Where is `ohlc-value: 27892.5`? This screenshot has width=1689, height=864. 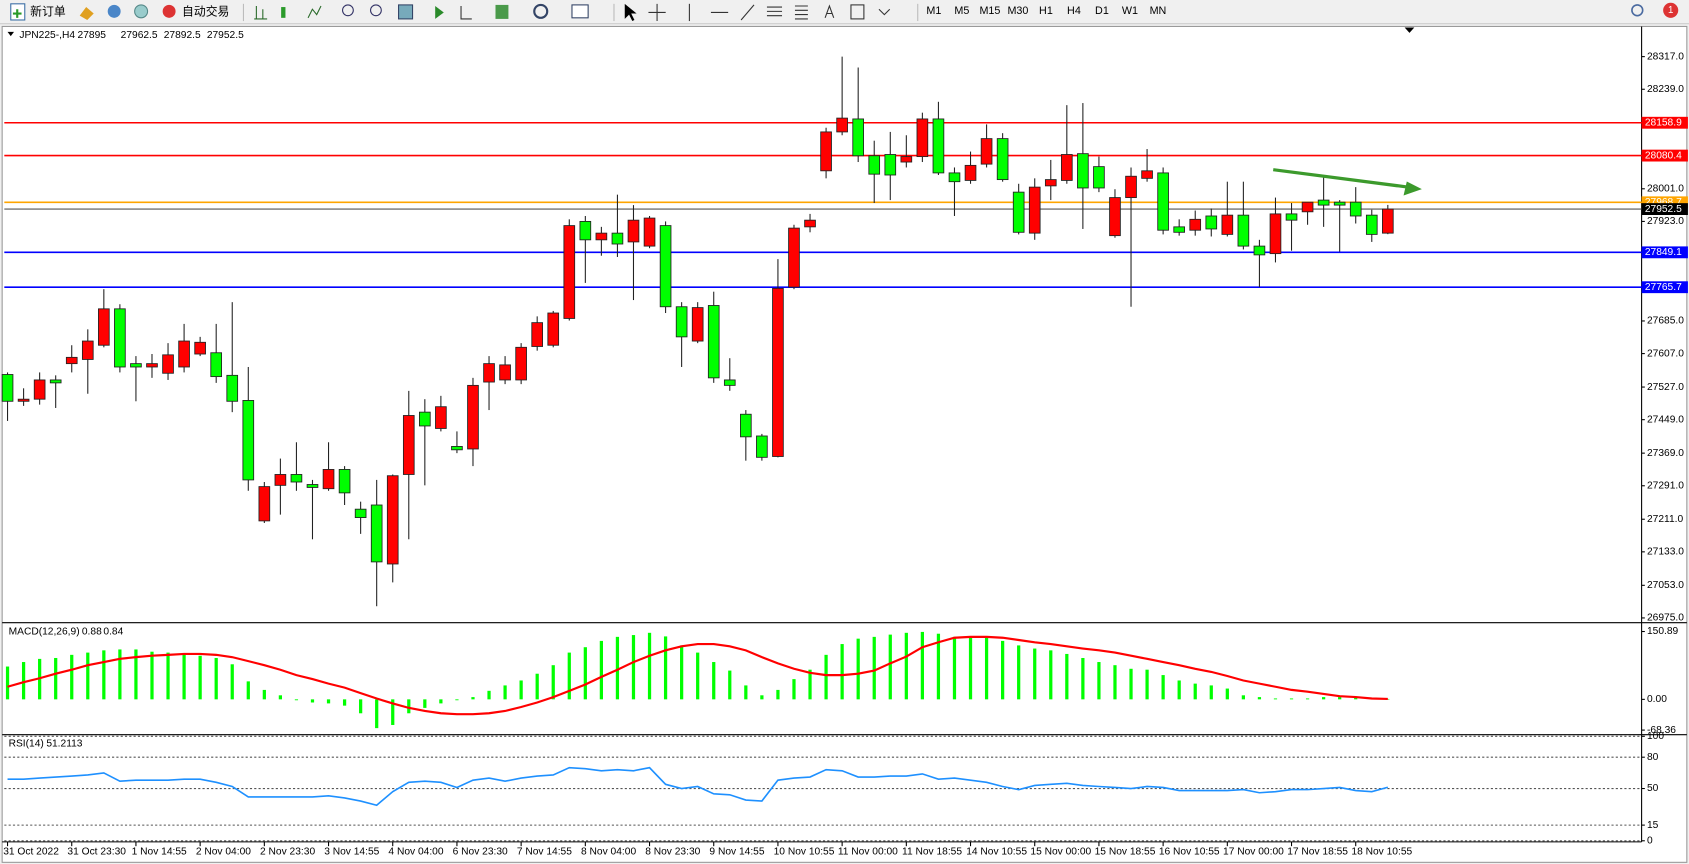
ohlc-value: 27892.5 is located at coordinates (182, 35).